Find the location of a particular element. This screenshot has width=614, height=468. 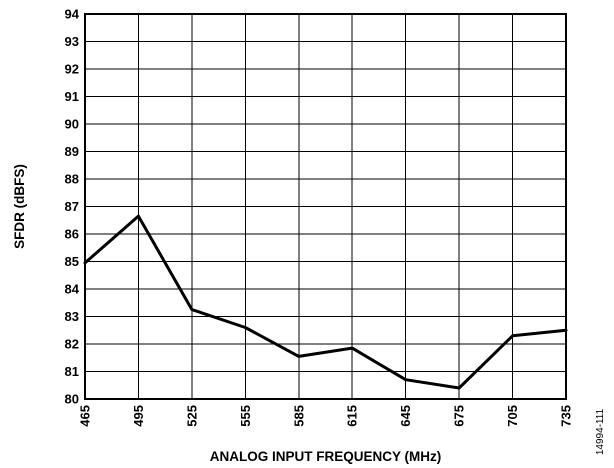

x-tick-label: 735 is located at coordinates (566, 416).